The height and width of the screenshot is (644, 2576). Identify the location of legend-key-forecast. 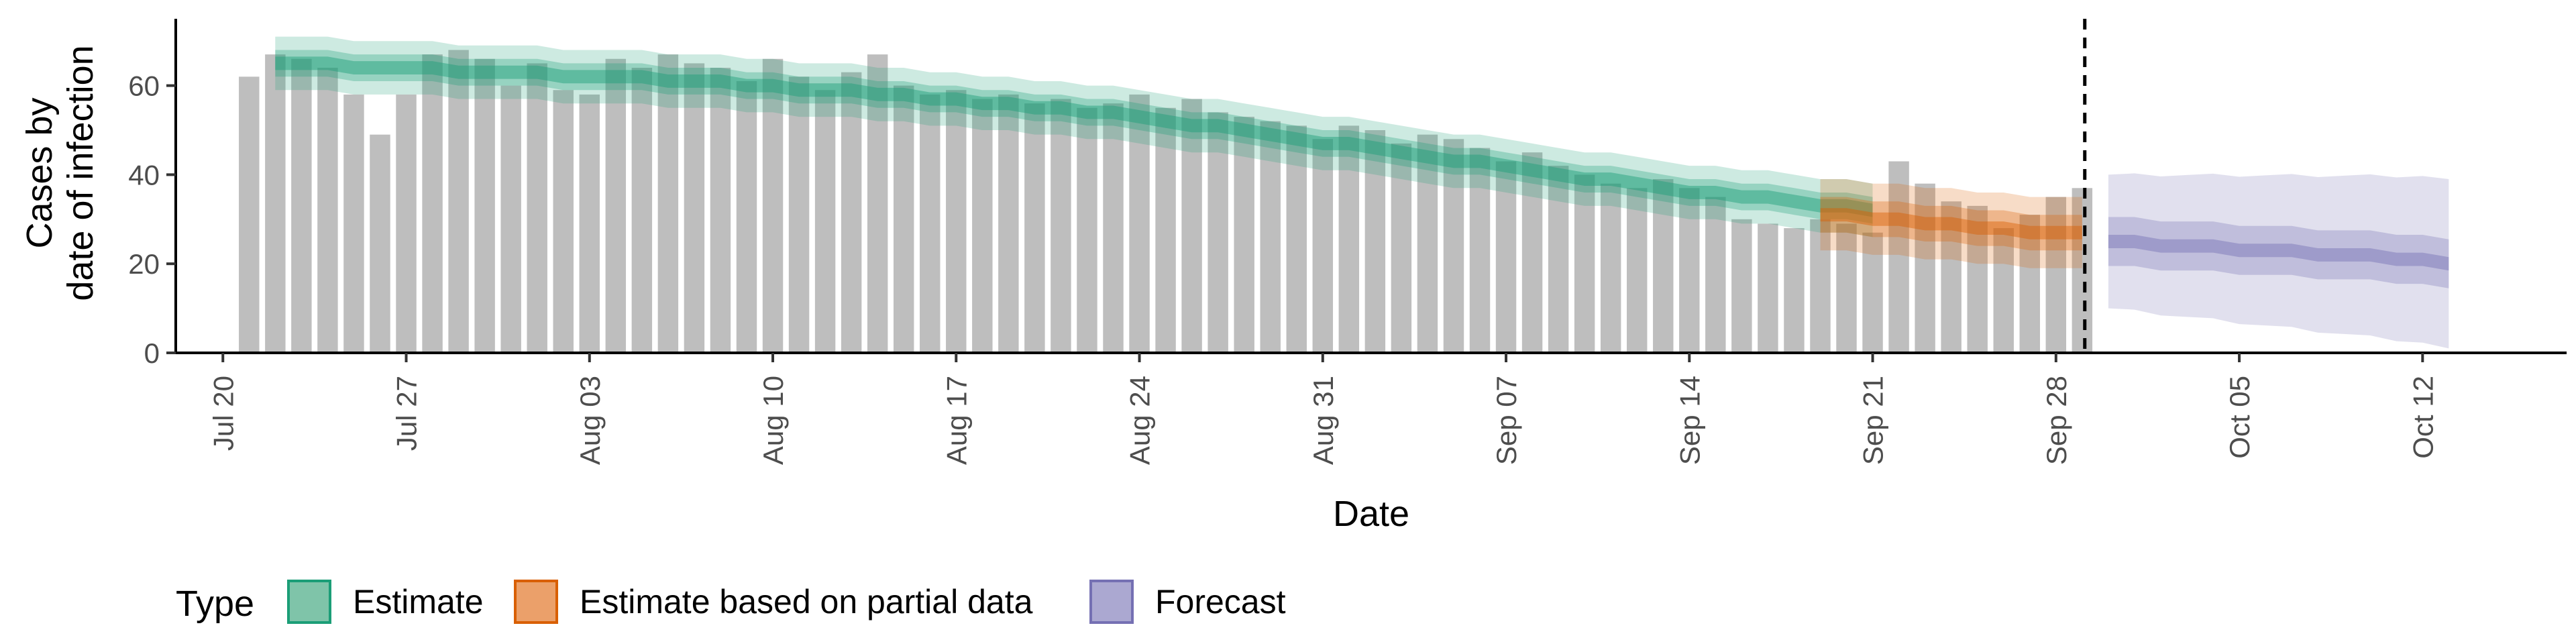
(1111, 602).